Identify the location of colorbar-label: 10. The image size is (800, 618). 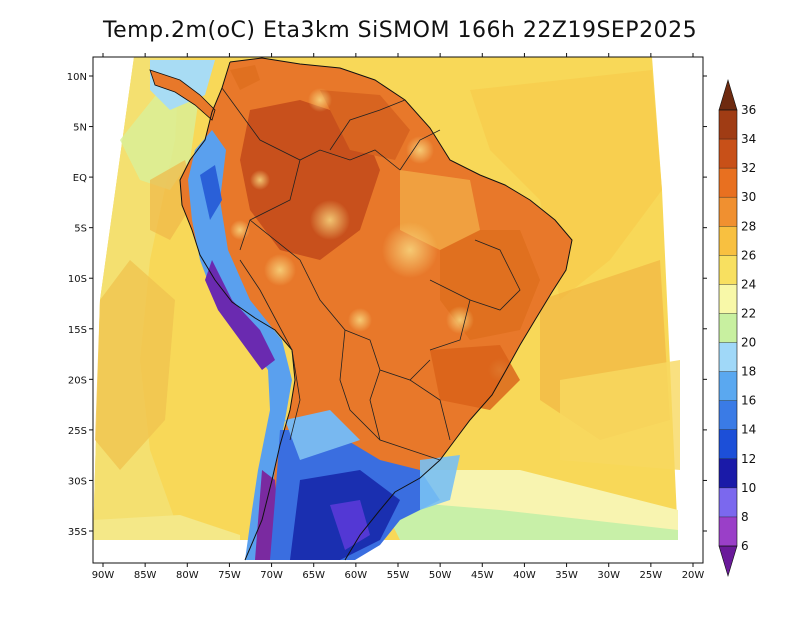
(748, 488).